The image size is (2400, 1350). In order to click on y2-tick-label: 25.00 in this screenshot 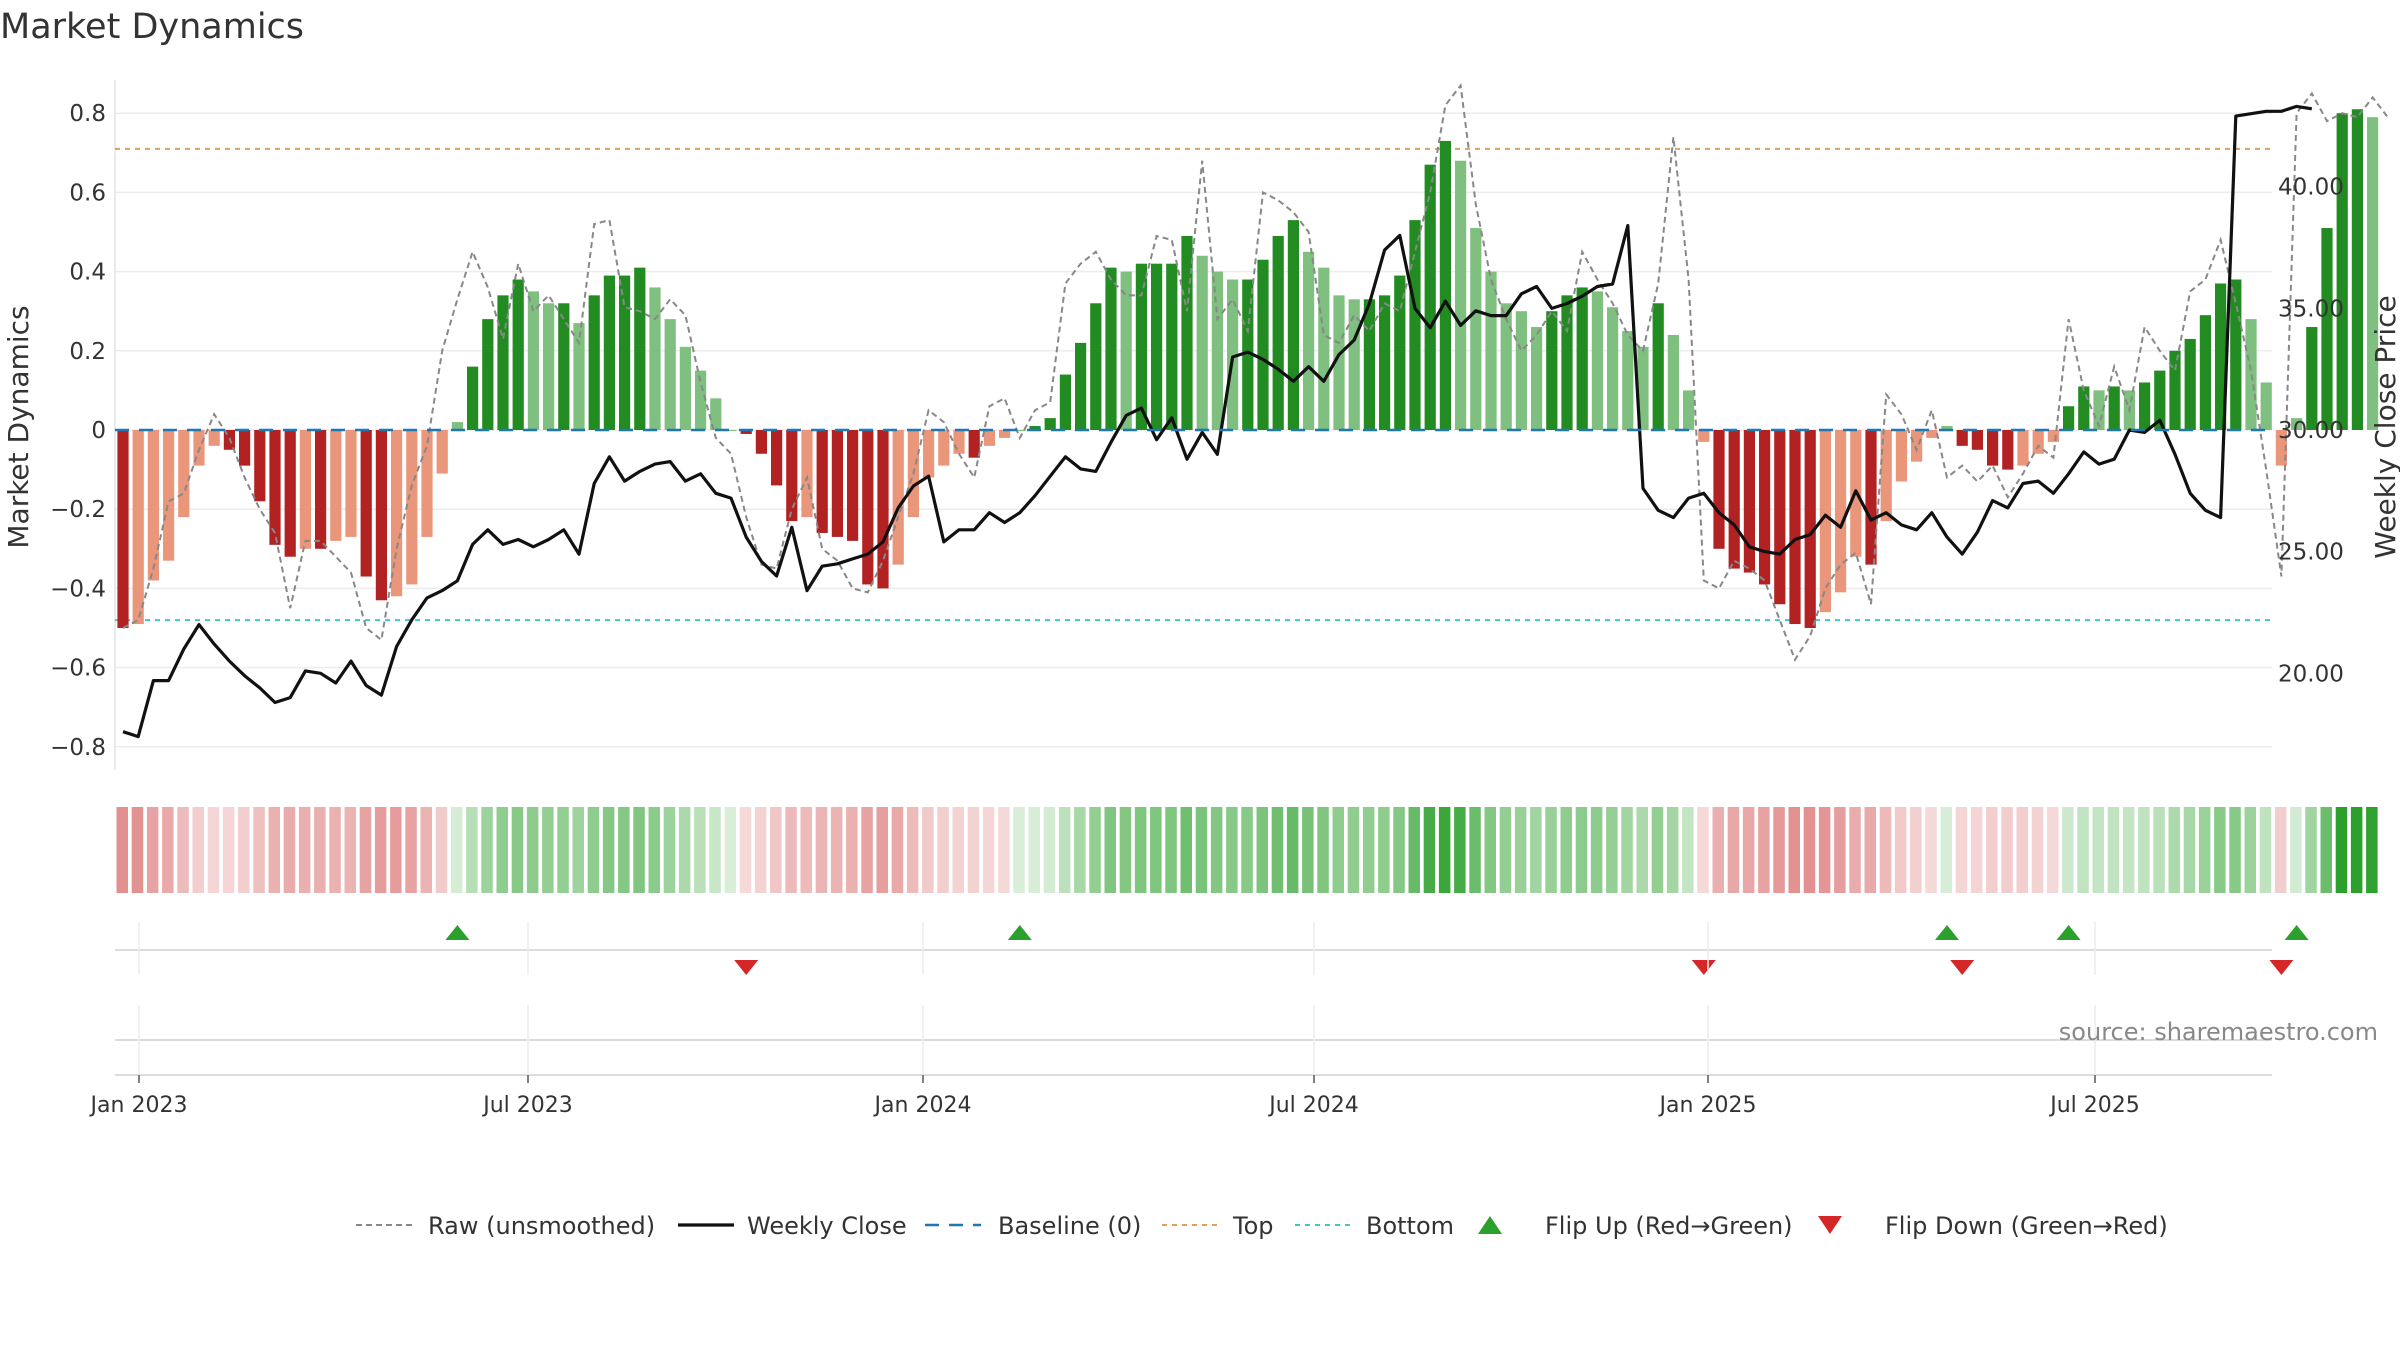, I will do `click(2311, 553)`.